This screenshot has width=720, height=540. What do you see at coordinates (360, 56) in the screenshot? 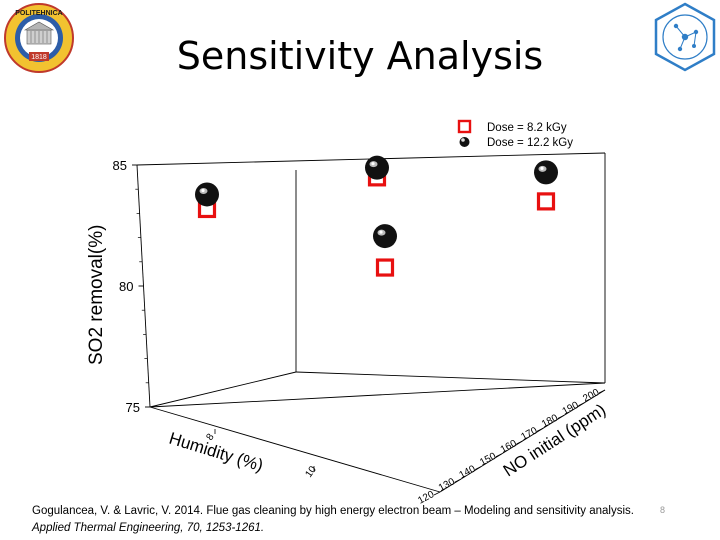
I see `slide-title: Sensitivity Analysis` at bounding box center [360, 56].